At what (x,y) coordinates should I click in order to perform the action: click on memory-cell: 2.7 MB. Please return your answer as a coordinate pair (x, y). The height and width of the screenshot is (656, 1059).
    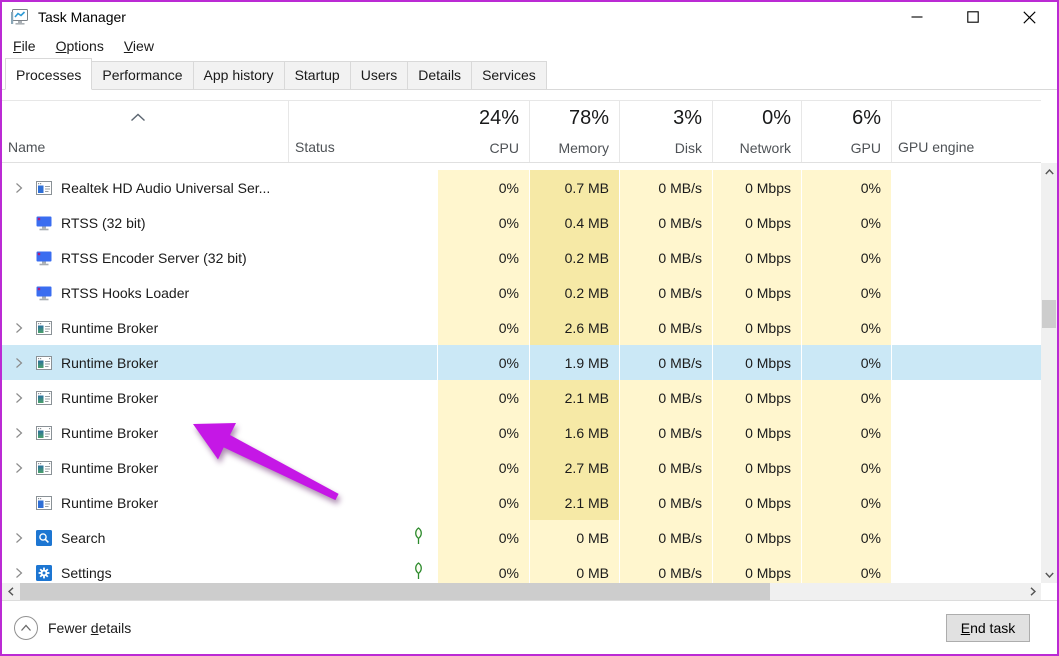
    Looking at the image, I should click on (574, 467).